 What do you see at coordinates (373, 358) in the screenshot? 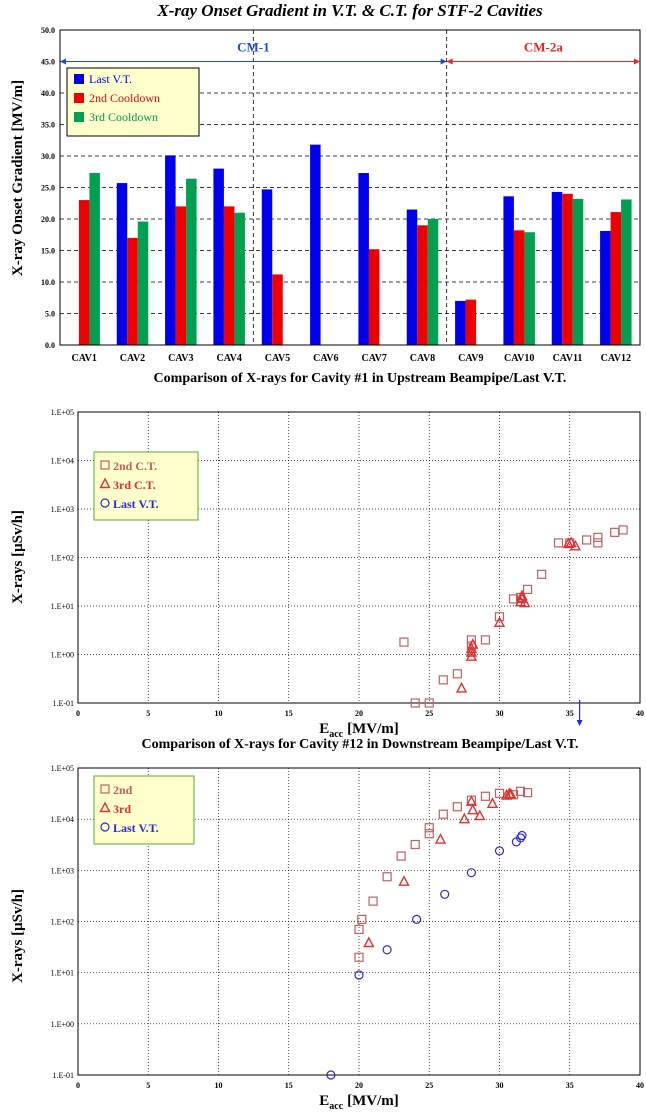
I see `x-tick-label: CAV7` at bounding box center [373, 358].